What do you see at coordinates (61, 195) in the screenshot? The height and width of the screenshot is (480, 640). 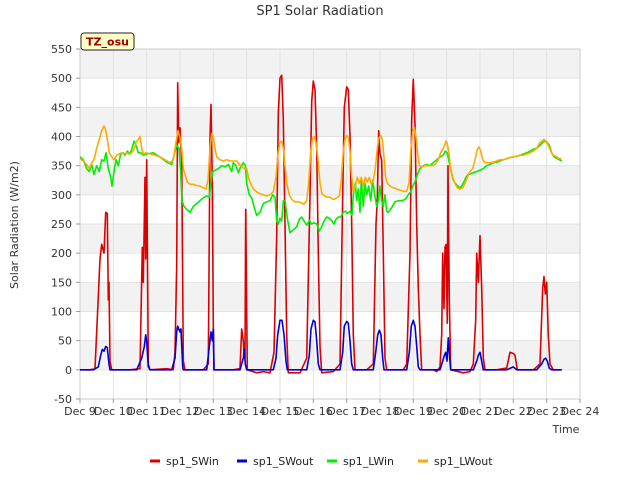 I see `y-tick-label: 300` at bounding box center [61, 195].